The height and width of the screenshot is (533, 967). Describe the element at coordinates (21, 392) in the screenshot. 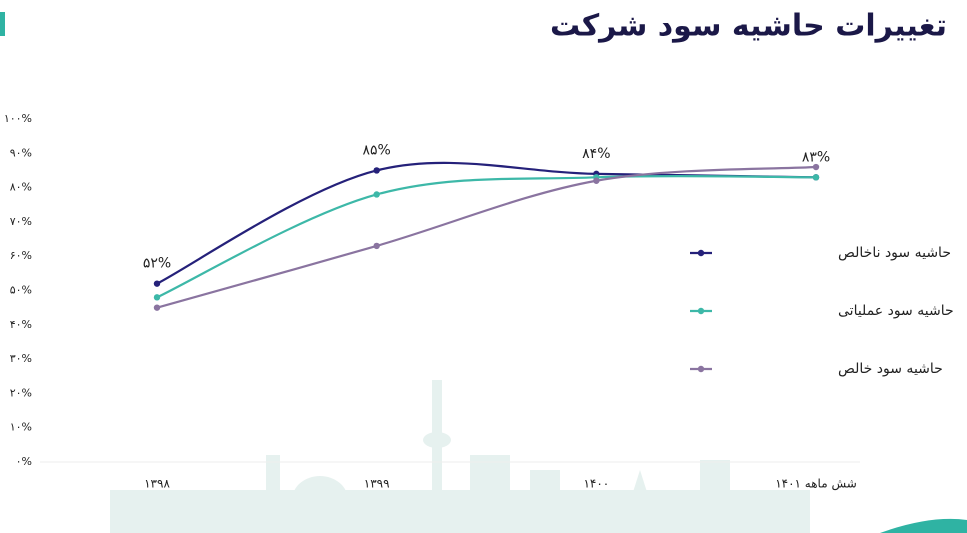

I see `y-tick-label: ۲۰%` at that location.